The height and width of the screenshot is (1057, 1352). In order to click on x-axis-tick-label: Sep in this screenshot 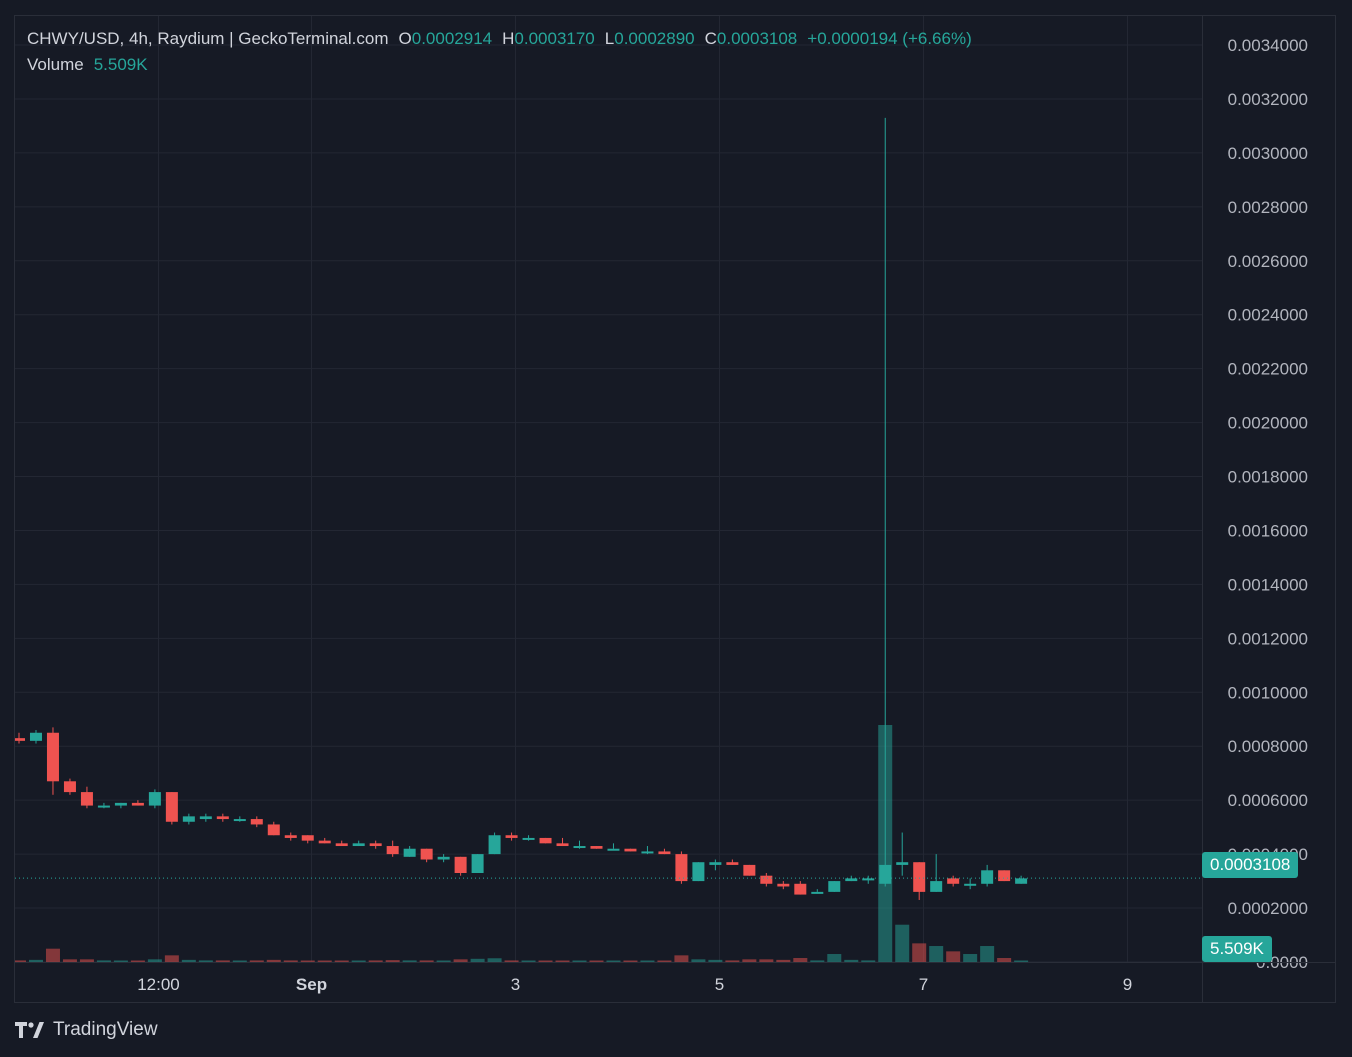, I will do `click(311, 984)`.